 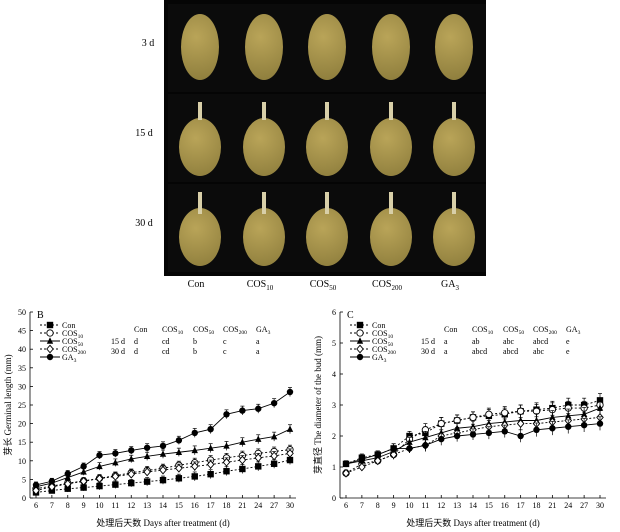 What do you see at coordinates (473, 505) in the screenshot?
I see `x-tick-label: 14` at bounding box center [473, 505].